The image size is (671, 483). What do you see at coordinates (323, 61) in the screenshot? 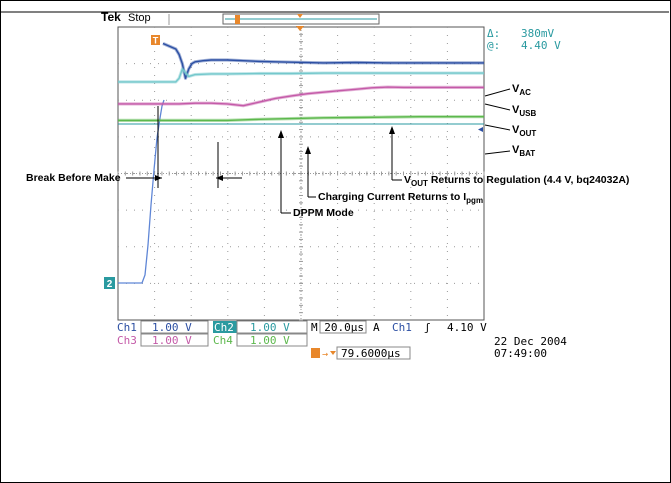
I see `trace-vac` at bounding box center [323, 61].